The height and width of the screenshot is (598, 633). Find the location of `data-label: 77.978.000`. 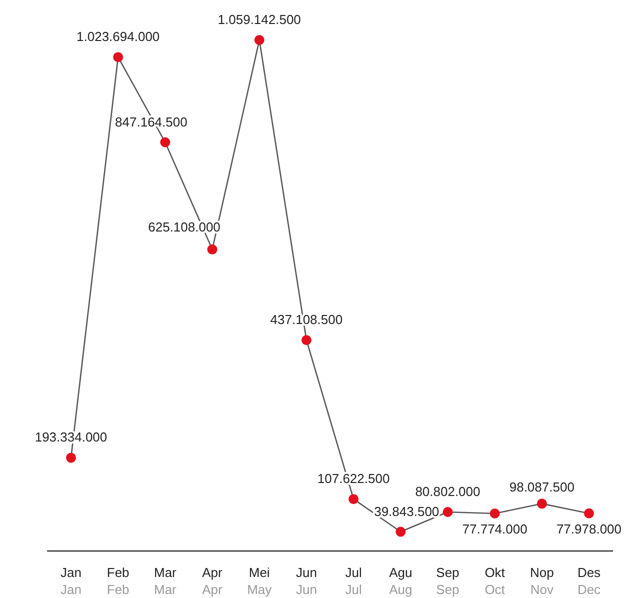

data-label: 77.978.000 is located at coordinates (589, 528).